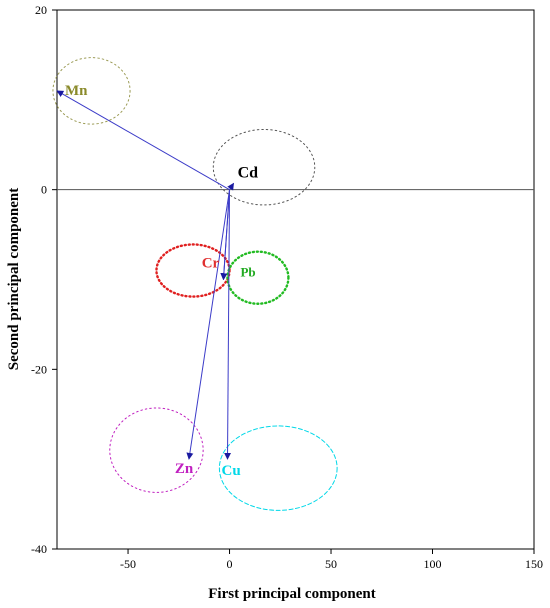 This screenshot has height=608, width=550. What do you see at coordinates (225, 235) in the screenshot?
I see `loading-arrow-pb` at bounding box center [225, 235].